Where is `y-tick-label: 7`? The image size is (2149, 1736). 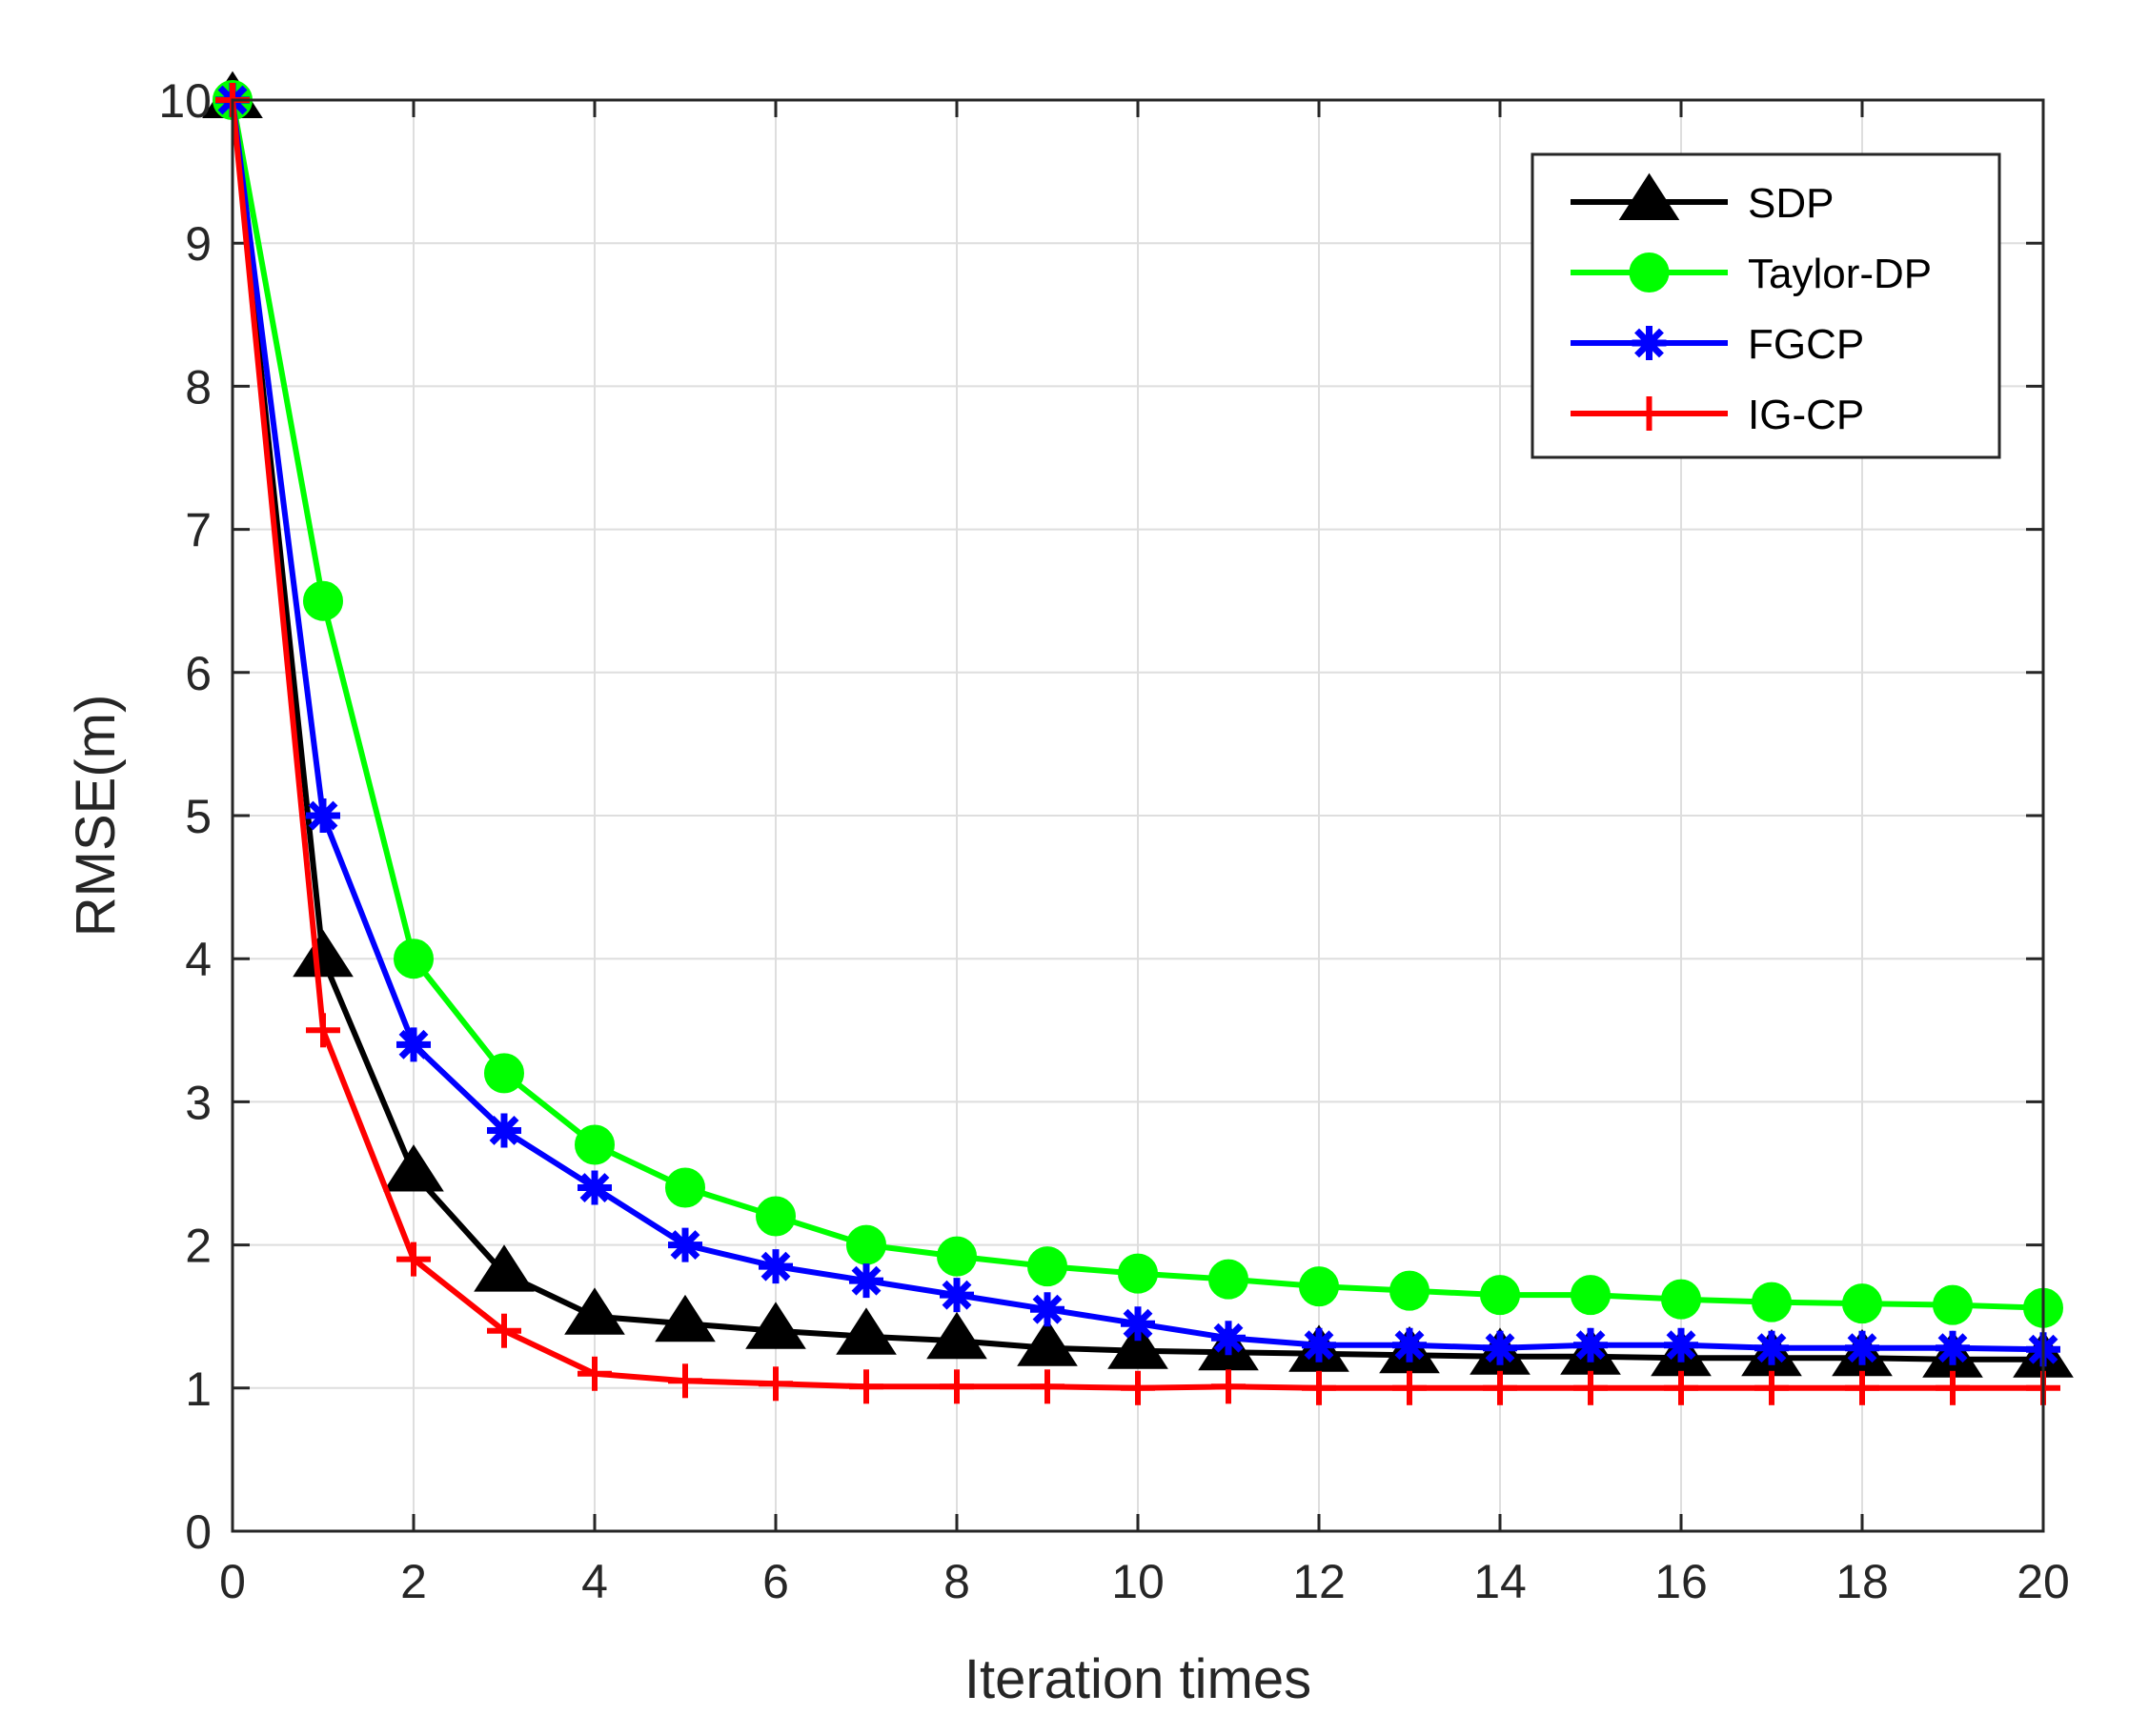
y-tick-label: 7 is located at coordinates (198, 530).